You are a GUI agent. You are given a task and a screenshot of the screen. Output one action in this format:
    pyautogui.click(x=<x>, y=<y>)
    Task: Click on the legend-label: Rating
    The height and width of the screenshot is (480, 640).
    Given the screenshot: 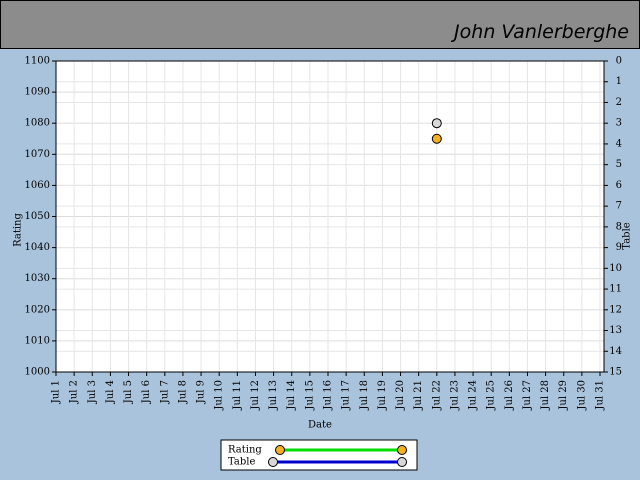 What is the action you would take?
    pyautogui.click(x=245, y=450)
    